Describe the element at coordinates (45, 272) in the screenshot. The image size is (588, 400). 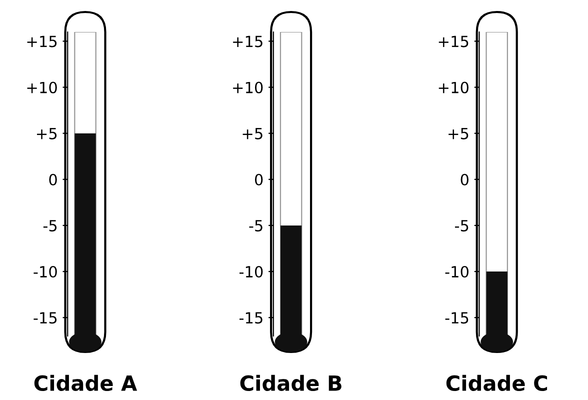
I see `y-tick-label: -10` at that location.